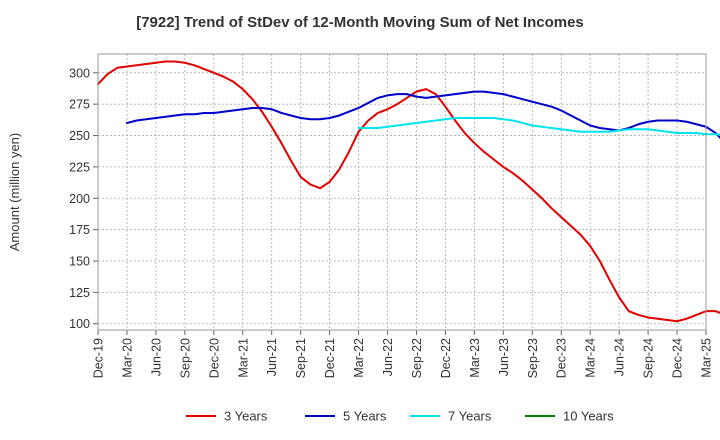 The image size is (720, 440). What do you see at coordinates (388, 357) in the screenshot?
I see `x-tick-label: Jun-22` at bounding box center [388, 357].